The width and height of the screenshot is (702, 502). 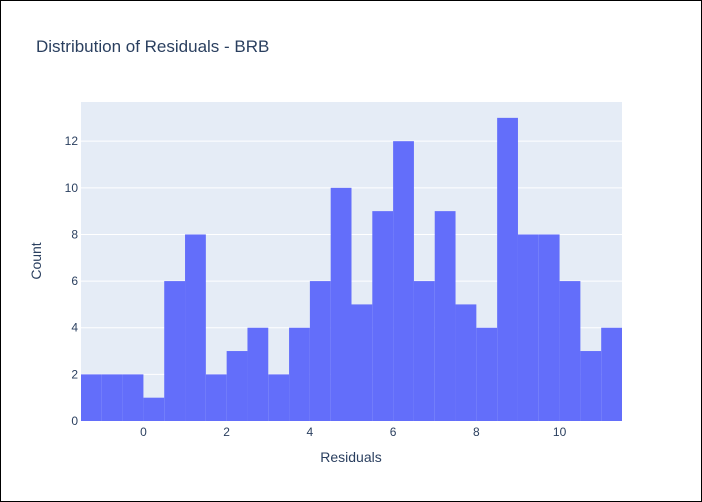 I want to click on x-tick-label-2: 2, so click(x=226, y=432).